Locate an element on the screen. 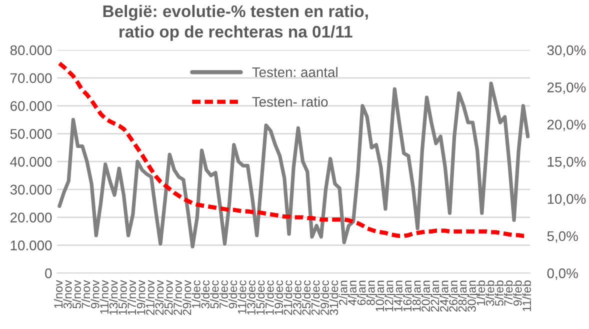  x-tick-label: 4/jan is located at coordinates (353, 293).